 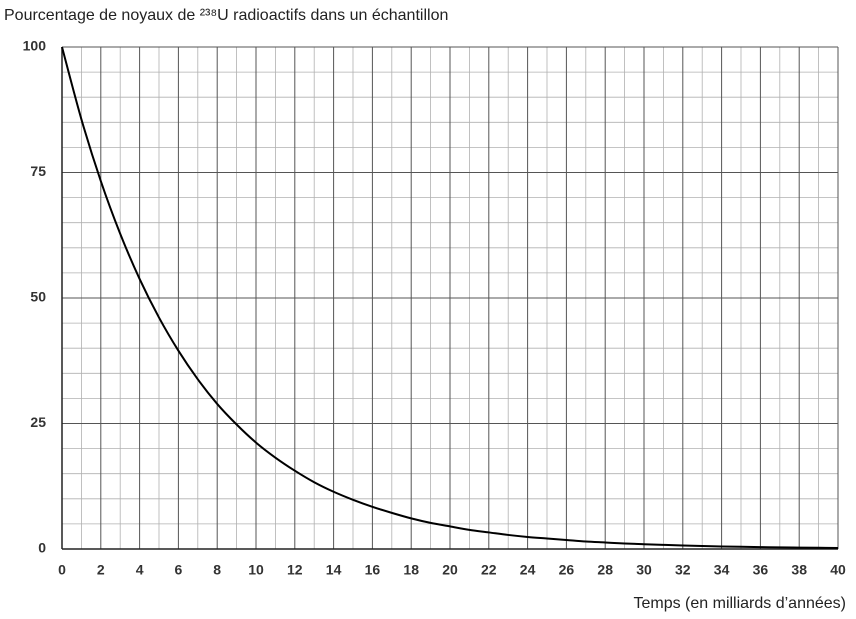 I want to click on x-tick-label: 28, so click(x=605, y=570).